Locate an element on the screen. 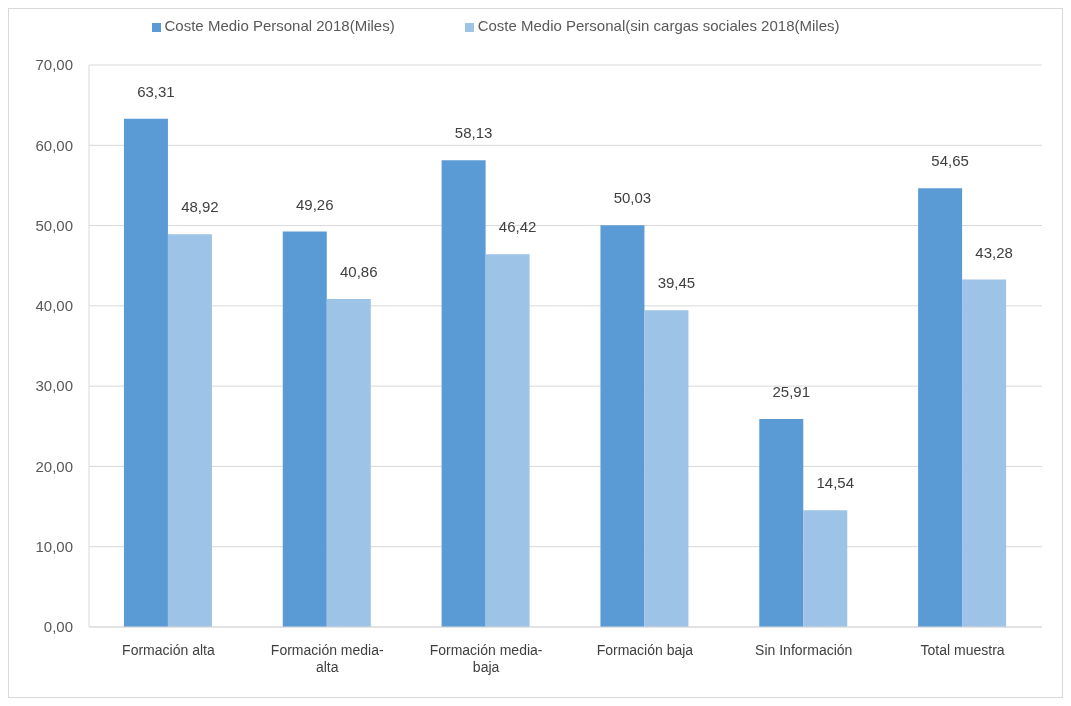  y-tick-label: 50,00 is located at coordinates (54, 225).